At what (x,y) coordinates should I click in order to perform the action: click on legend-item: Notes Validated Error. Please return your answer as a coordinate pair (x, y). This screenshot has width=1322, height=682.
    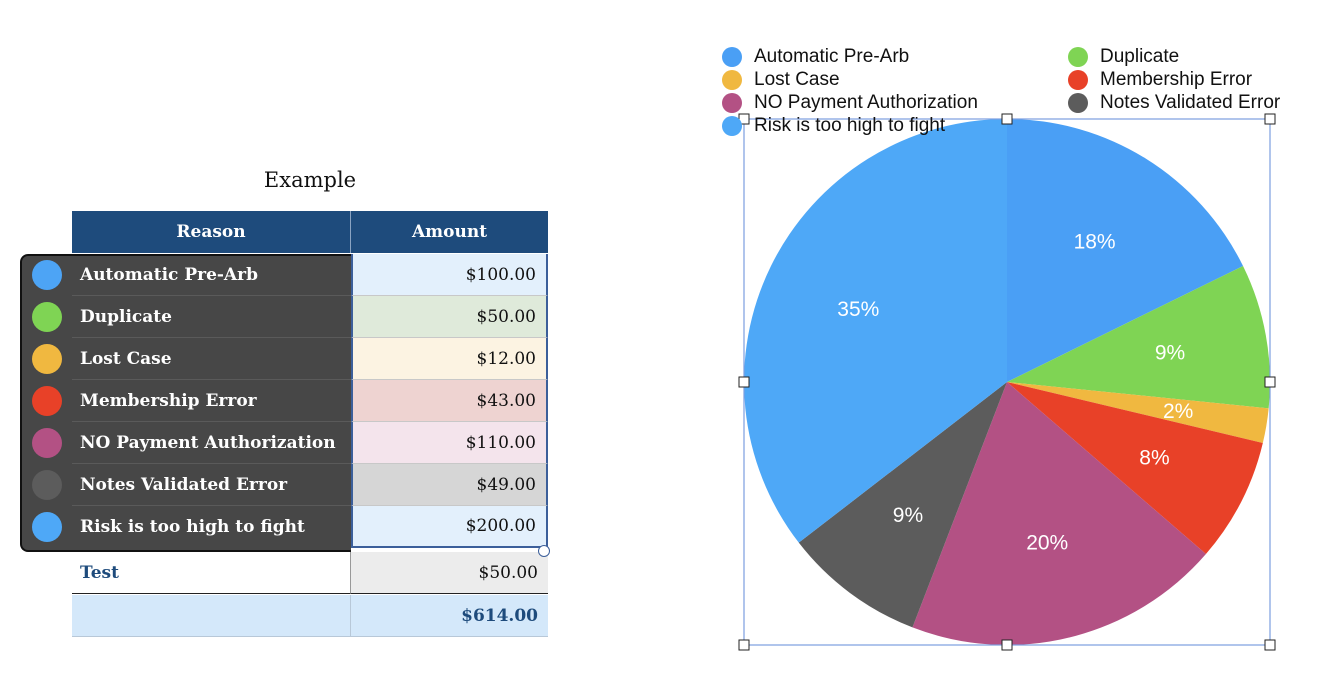
    Looking at the image, I should click on (1174, 103).